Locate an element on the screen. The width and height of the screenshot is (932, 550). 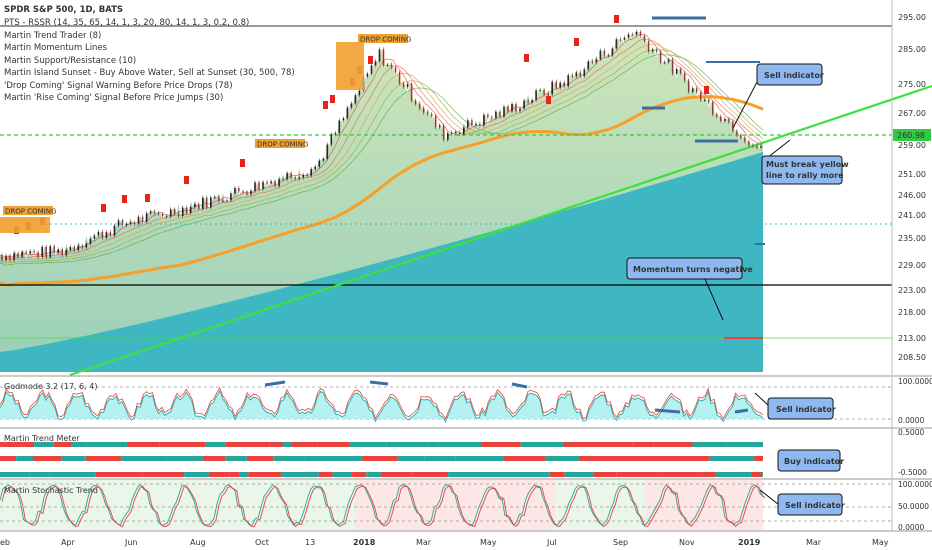
price-tick: 275.00 is located at coordinates (912, 84).